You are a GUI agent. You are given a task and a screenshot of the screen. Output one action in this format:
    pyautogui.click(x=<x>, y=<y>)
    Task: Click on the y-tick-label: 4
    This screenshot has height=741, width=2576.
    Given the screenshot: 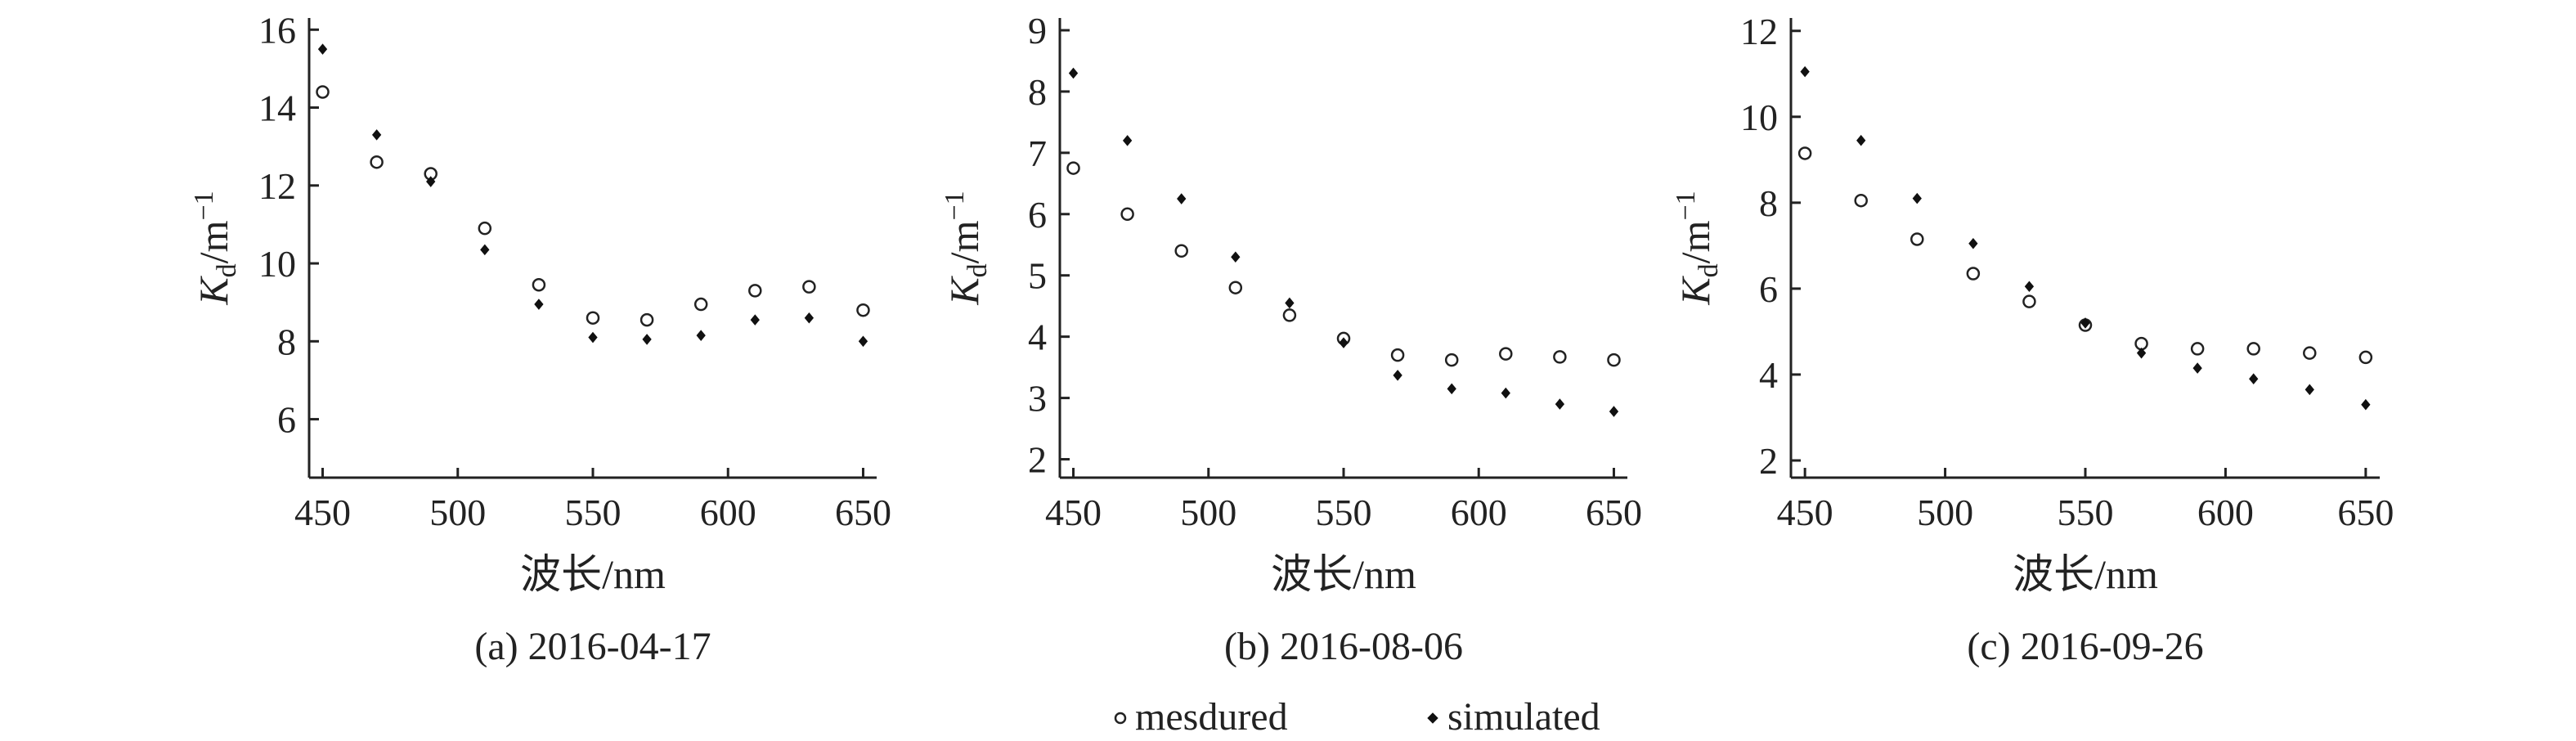 What is the action you would take?
    pyautogui.click(x=1768, y=375)
    